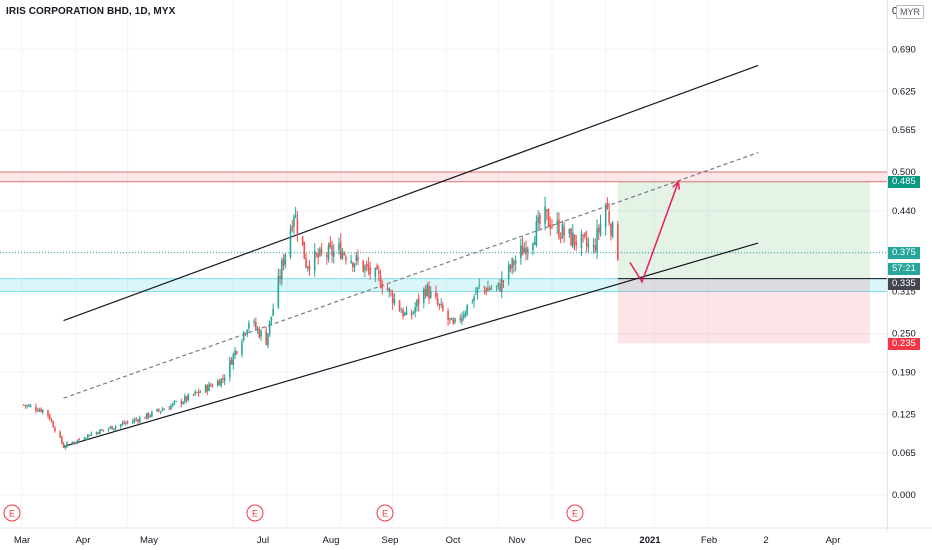 Image resolution: width=932 pixels, height=550 pixels. What do you see at coordinates (887, 265) in the screenshot?
I see `price-scale-border` at bounding box center [887, 265].